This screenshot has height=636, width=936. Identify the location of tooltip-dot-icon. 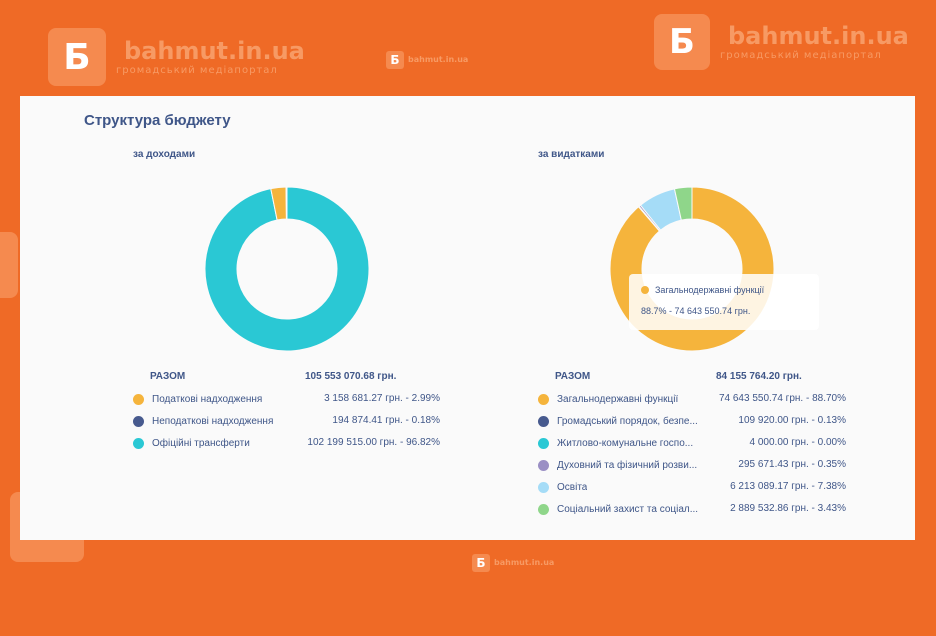
(645, 290).